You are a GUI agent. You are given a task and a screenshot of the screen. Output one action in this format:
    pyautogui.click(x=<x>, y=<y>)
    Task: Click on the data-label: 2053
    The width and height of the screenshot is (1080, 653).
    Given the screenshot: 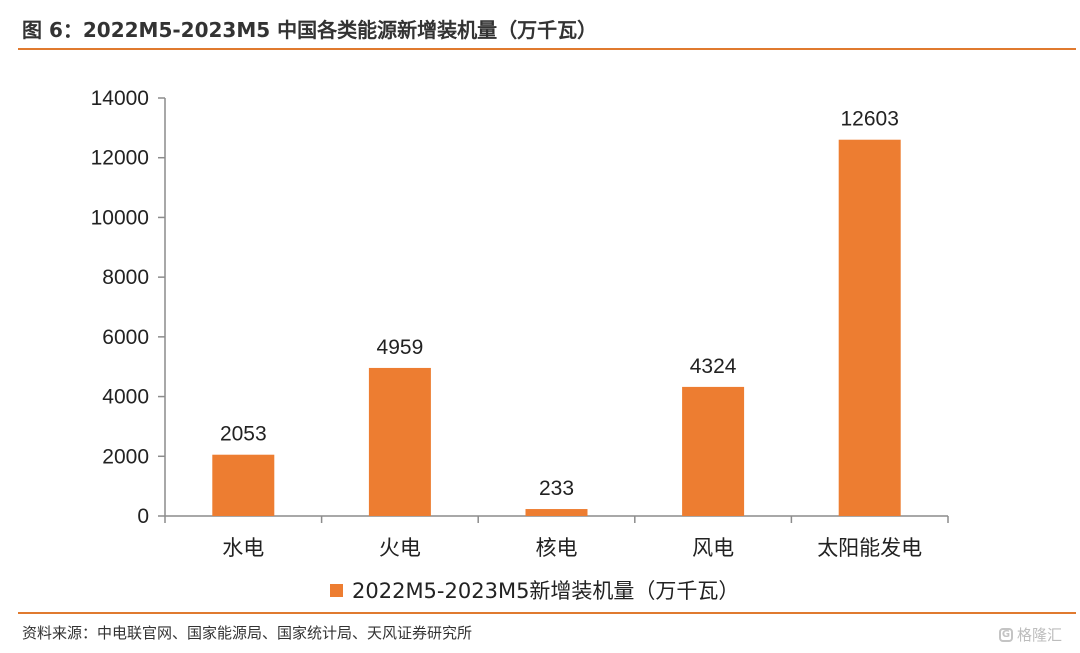 What is the action you would take?
    pyautogui.click(x=243, y=434)
    